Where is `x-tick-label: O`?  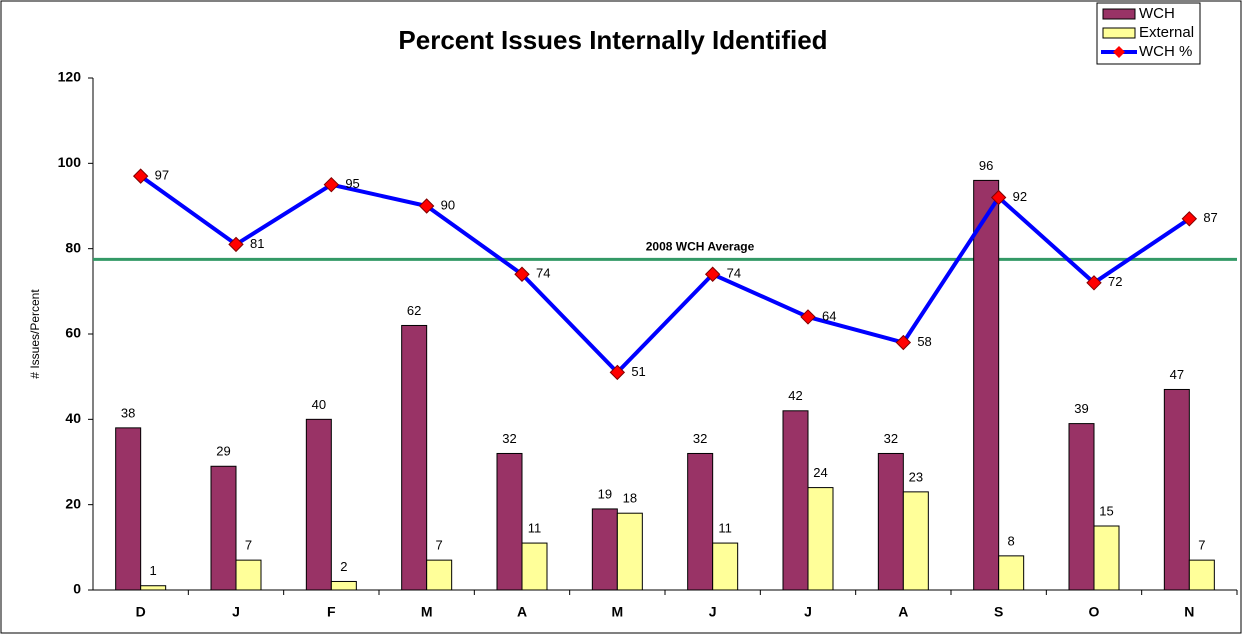 x-tick-label: O is located at coordinates (1094, 612).